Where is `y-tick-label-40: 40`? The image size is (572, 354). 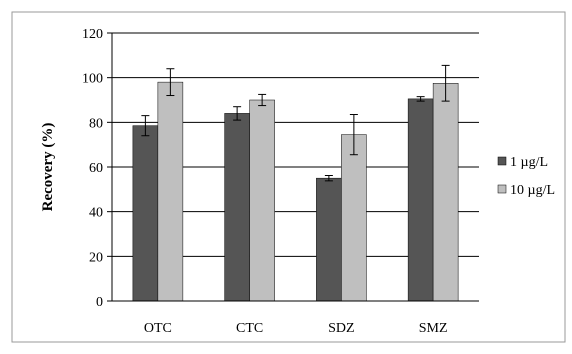 y-tick-label-40: 40 is located at coordinates (96, 213).